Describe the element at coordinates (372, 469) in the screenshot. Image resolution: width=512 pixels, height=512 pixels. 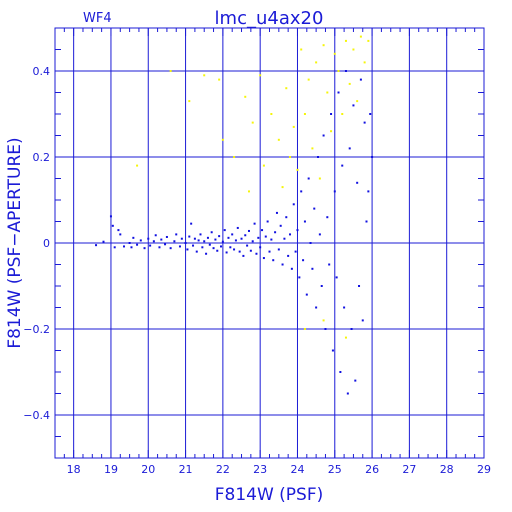
I see `x-tick-label: 26` at that location.